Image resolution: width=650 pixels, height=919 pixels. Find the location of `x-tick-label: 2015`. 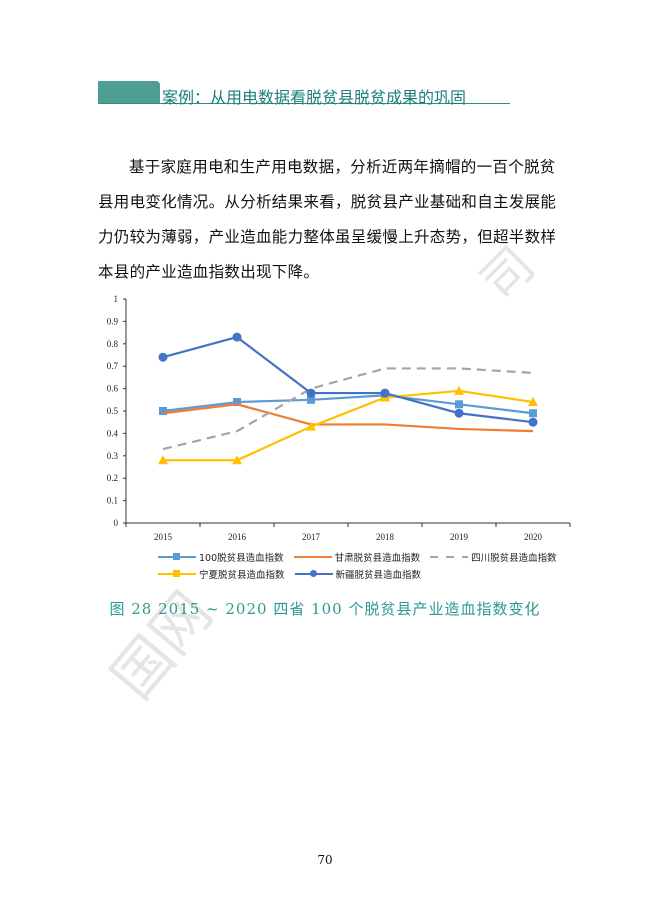

x-tick-label: 2015 is located at coordinates (163, 537).